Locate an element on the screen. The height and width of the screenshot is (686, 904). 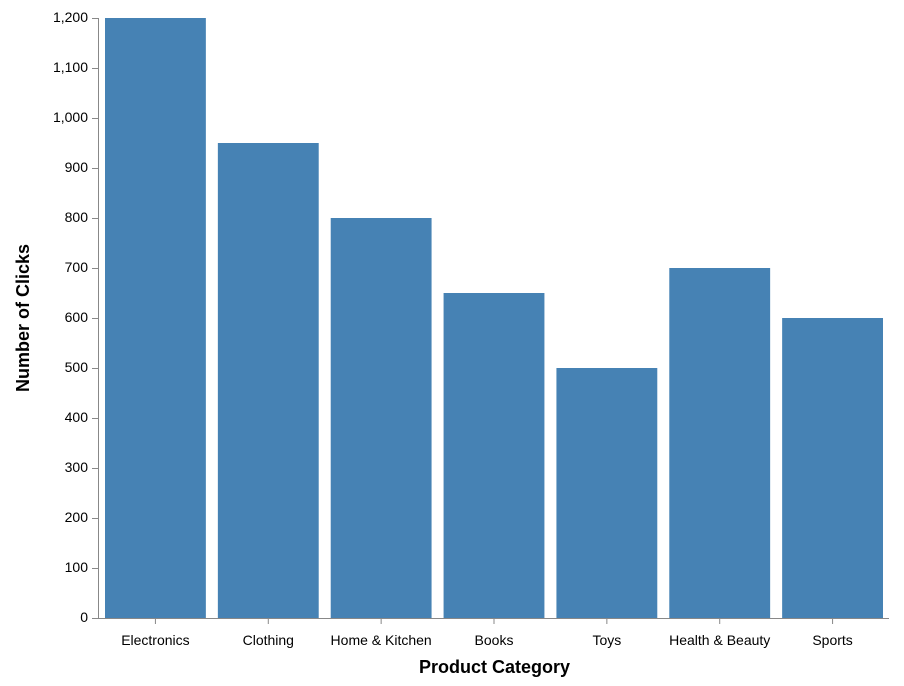
y-tick-label: 800 is located at coordinates (77, 217).